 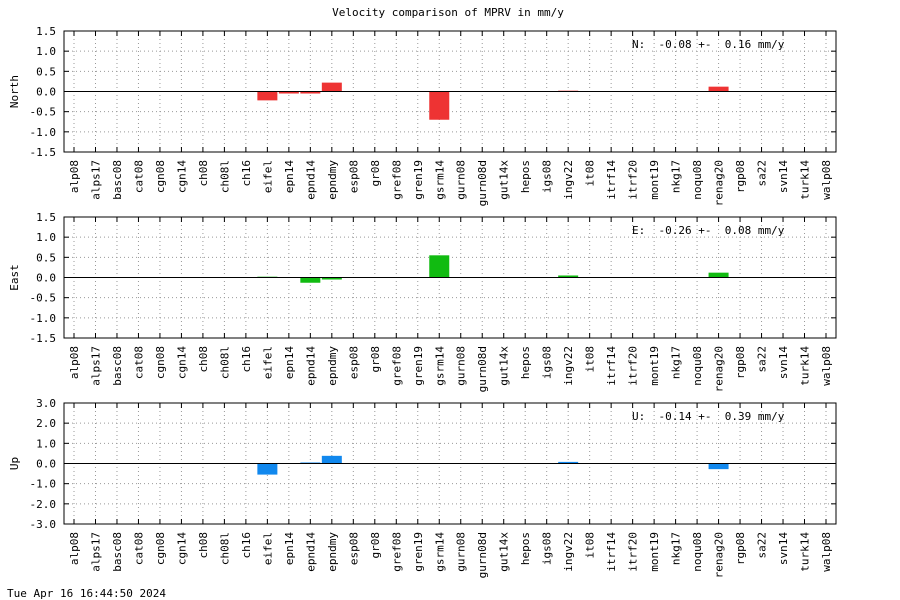 I want to click on x-tick-label-gr08: gr08, so click(x=375, y=545).